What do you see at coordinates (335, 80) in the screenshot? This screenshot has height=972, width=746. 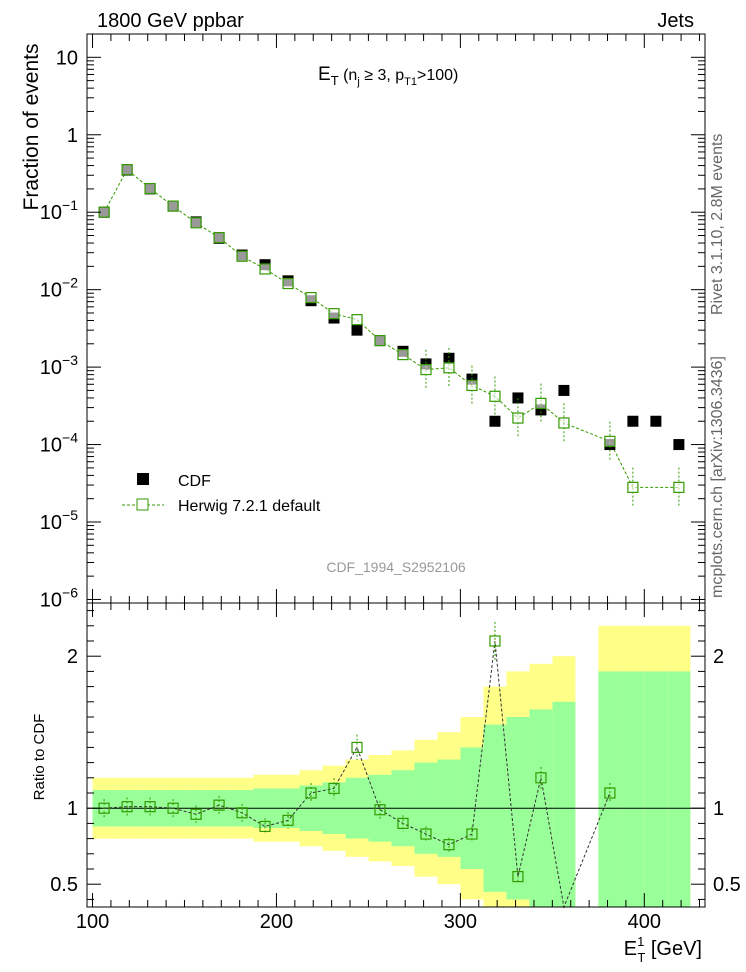 I see `title-et-sub: T` at bounding box center [335, 80].